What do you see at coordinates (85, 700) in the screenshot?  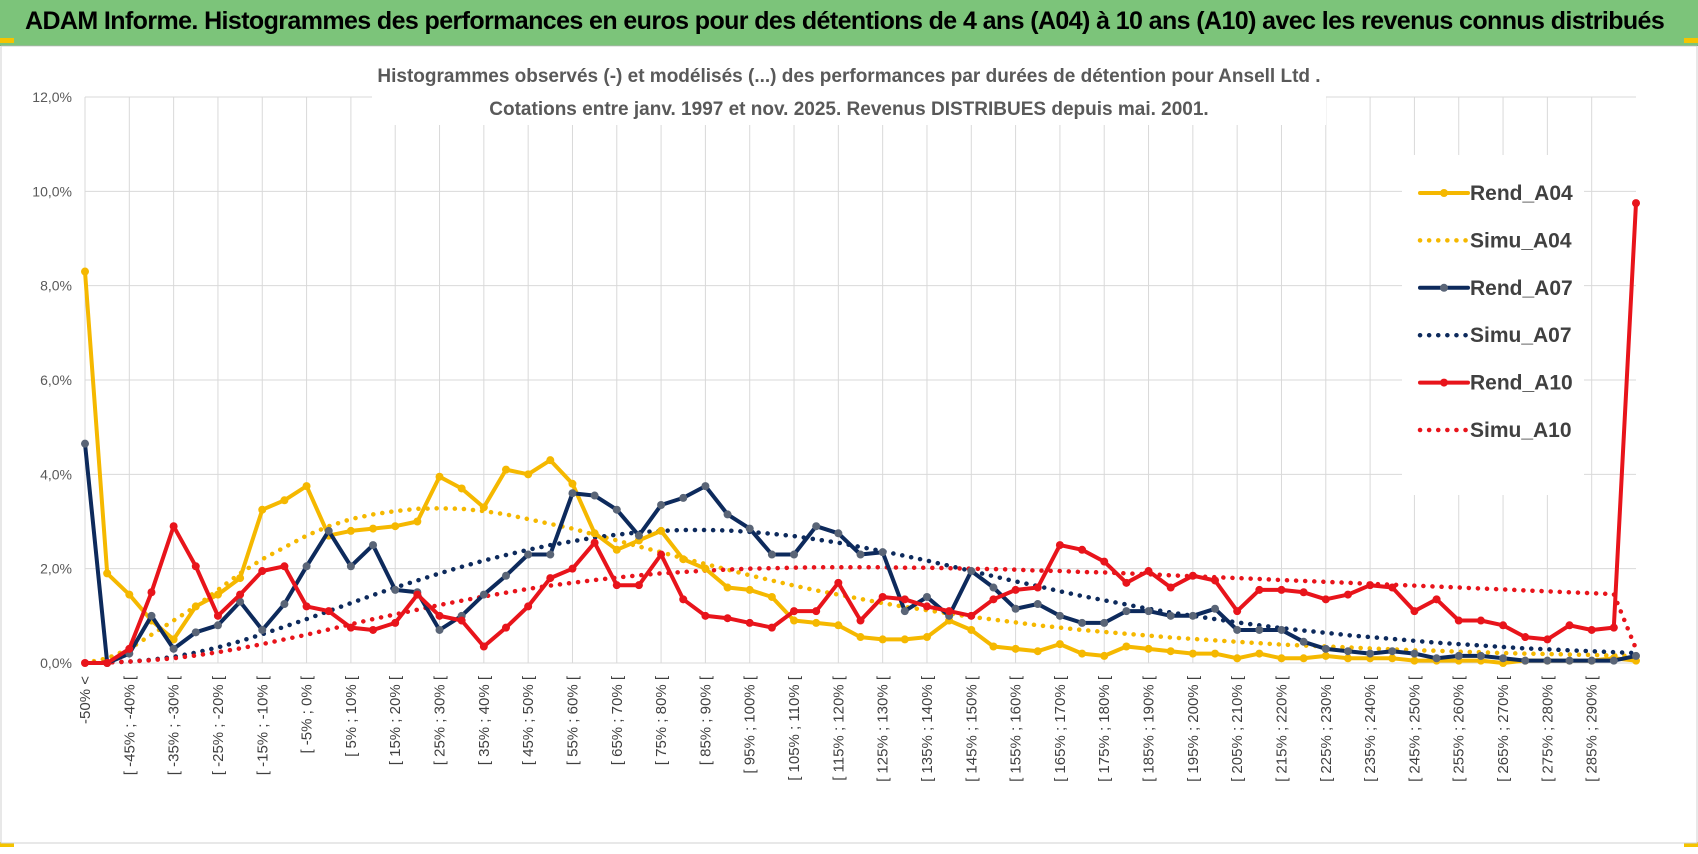 I see `x-tick-label: -50% <` at bounding box center [85, 700].